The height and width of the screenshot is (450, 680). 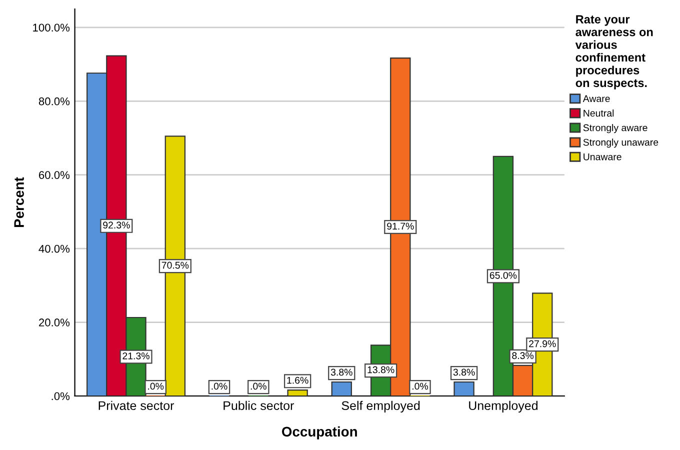 I want to click on y-tick-label: 100.0%, so click(x=51, y=28).